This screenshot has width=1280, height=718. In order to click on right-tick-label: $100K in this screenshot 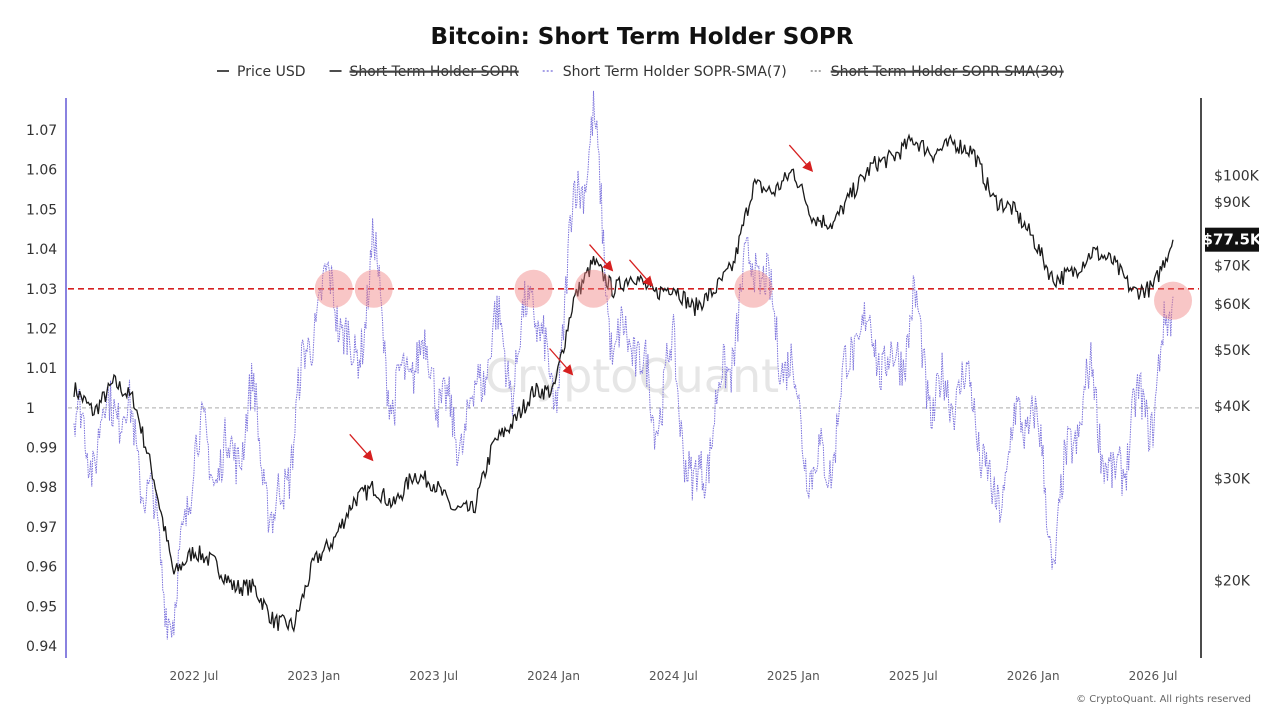, I will do `click(1237, 177)`.